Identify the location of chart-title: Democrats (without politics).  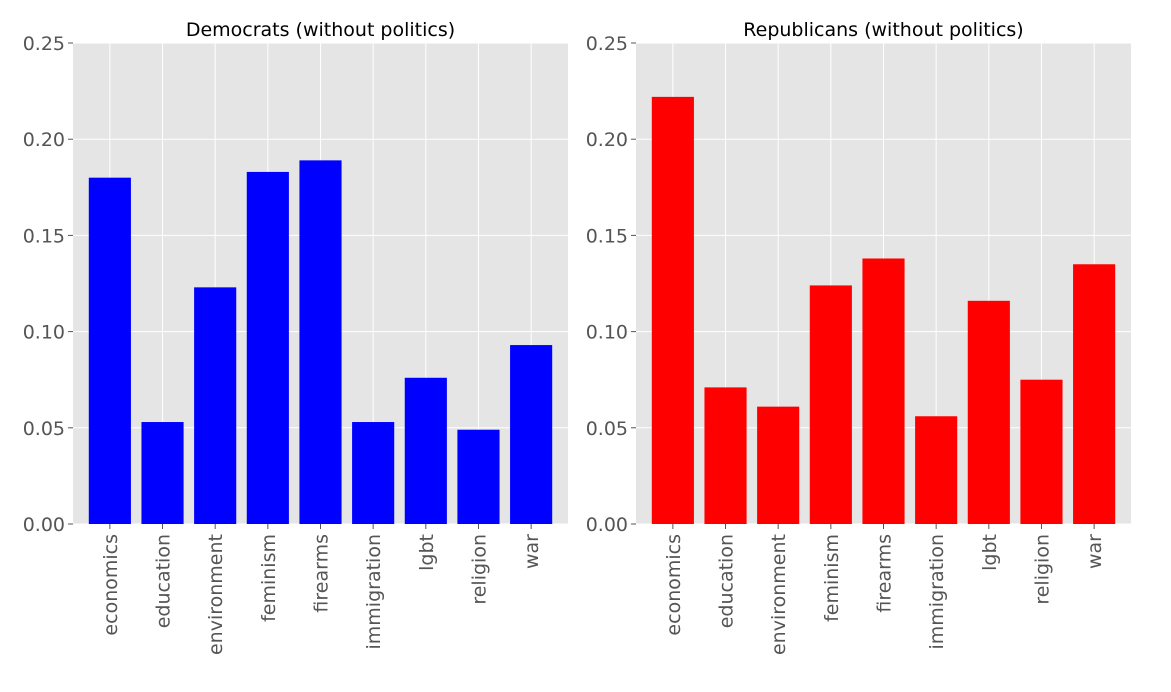
(320, 30).